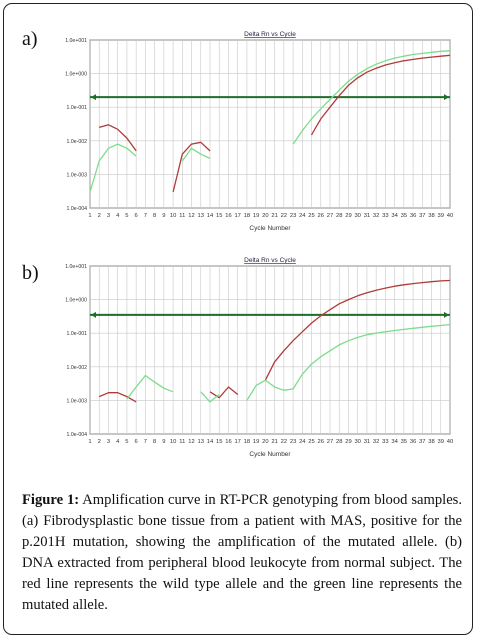 The height and width of the screenshot is (641, 479). Describe the element at coordinates (270, 260) in the screenshot. I see `chart-title: Delta Rn vs Cycle` at that location.